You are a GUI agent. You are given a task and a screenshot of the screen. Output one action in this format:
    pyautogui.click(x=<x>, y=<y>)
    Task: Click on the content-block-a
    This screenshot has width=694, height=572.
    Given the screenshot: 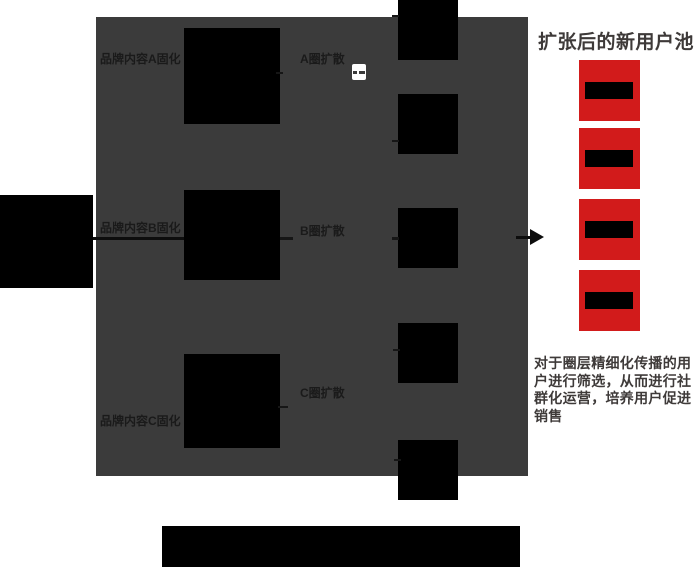 What is the action you would take?
    pyautogui.click(x=232, y=76)
    